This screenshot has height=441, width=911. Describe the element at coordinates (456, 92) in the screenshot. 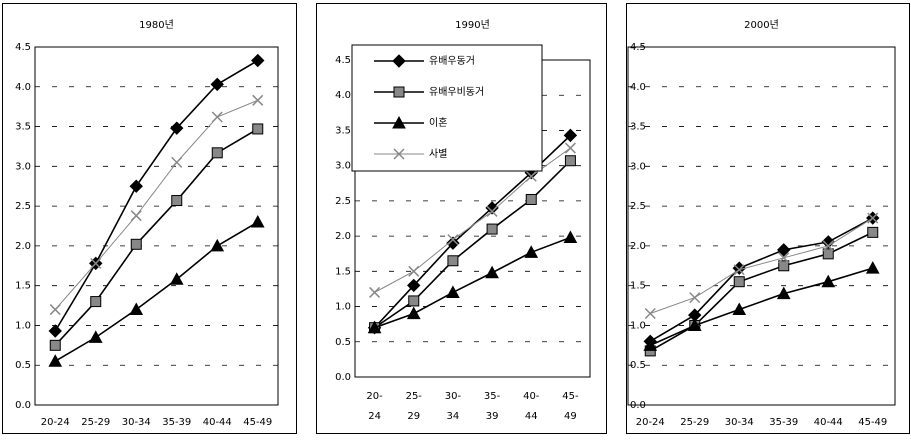

I see `legend-label: 유배우비동거` at that location.